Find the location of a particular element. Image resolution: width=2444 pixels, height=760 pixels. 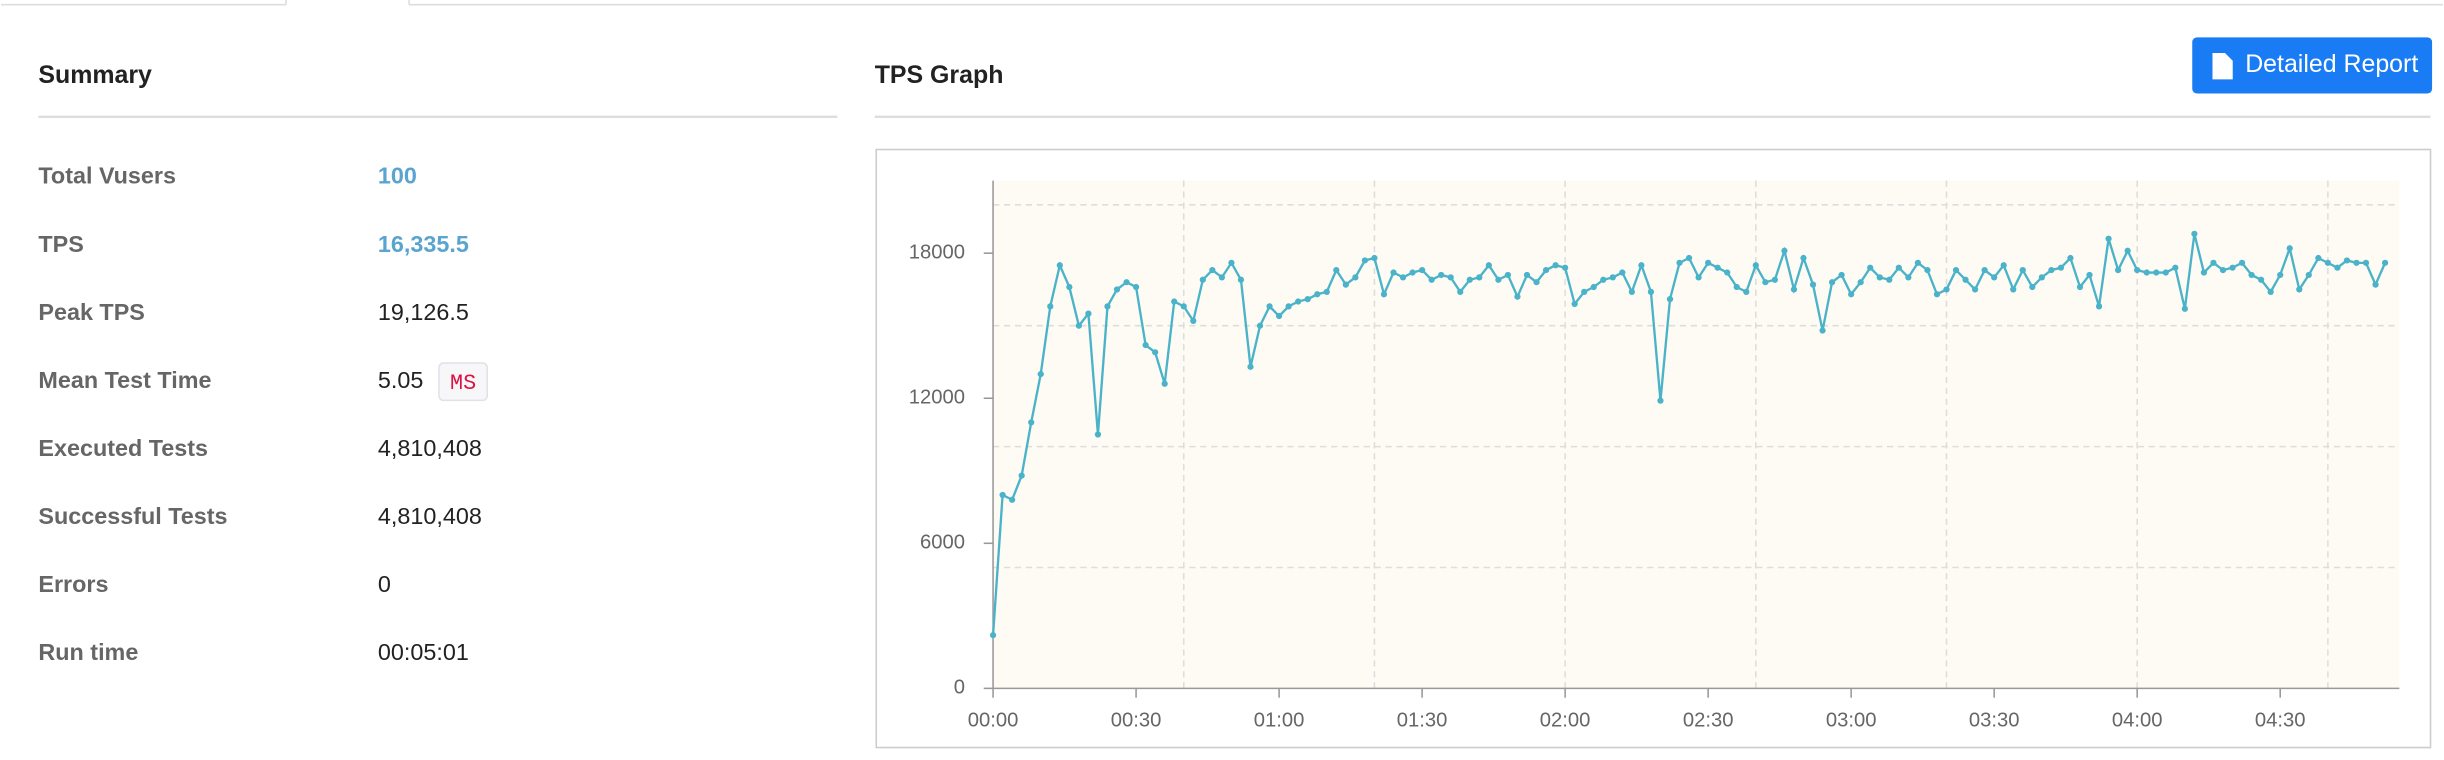

button-bg is located at coordinates (2312, 65).